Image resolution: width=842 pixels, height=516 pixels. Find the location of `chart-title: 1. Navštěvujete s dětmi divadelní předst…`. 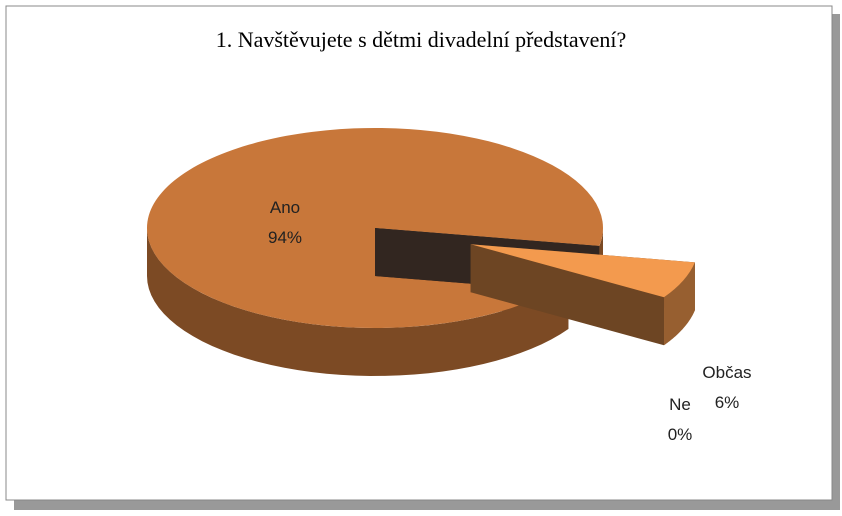

chart-title: 1. Navštěvujete s dětmi divadelní předst… is located at coordinates (421, 39).